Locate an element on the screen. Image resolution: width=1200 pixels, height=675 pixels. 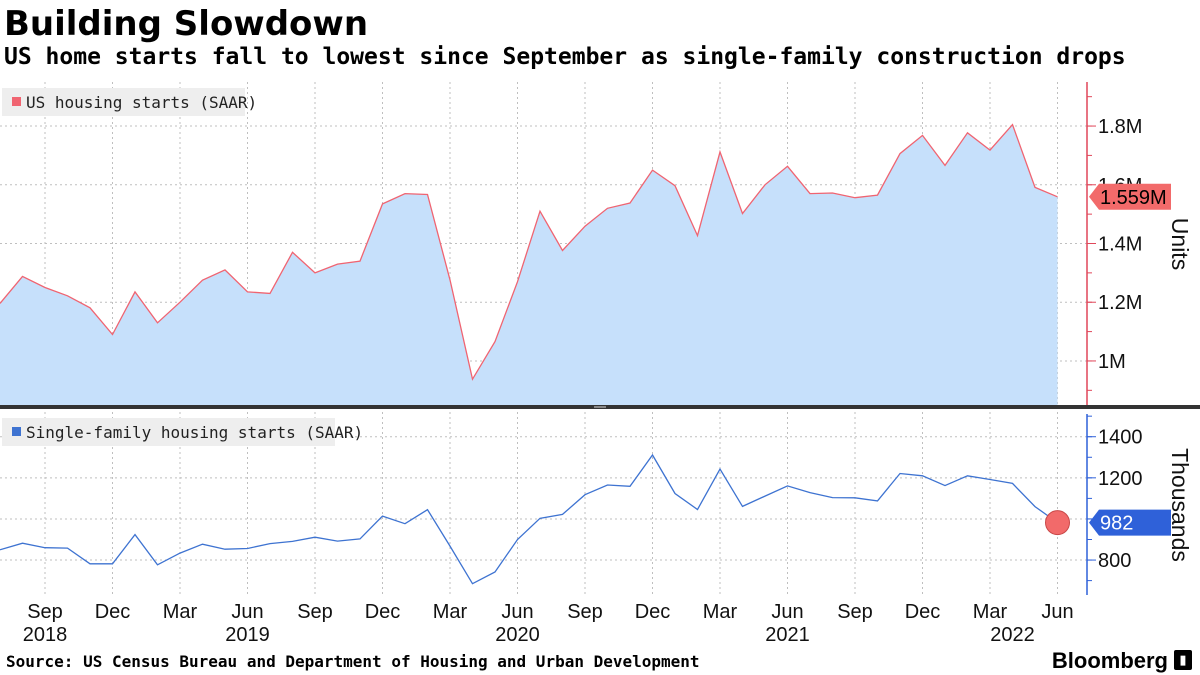
y-tick-label-top: 1M is located at coordinates (1112, 362).